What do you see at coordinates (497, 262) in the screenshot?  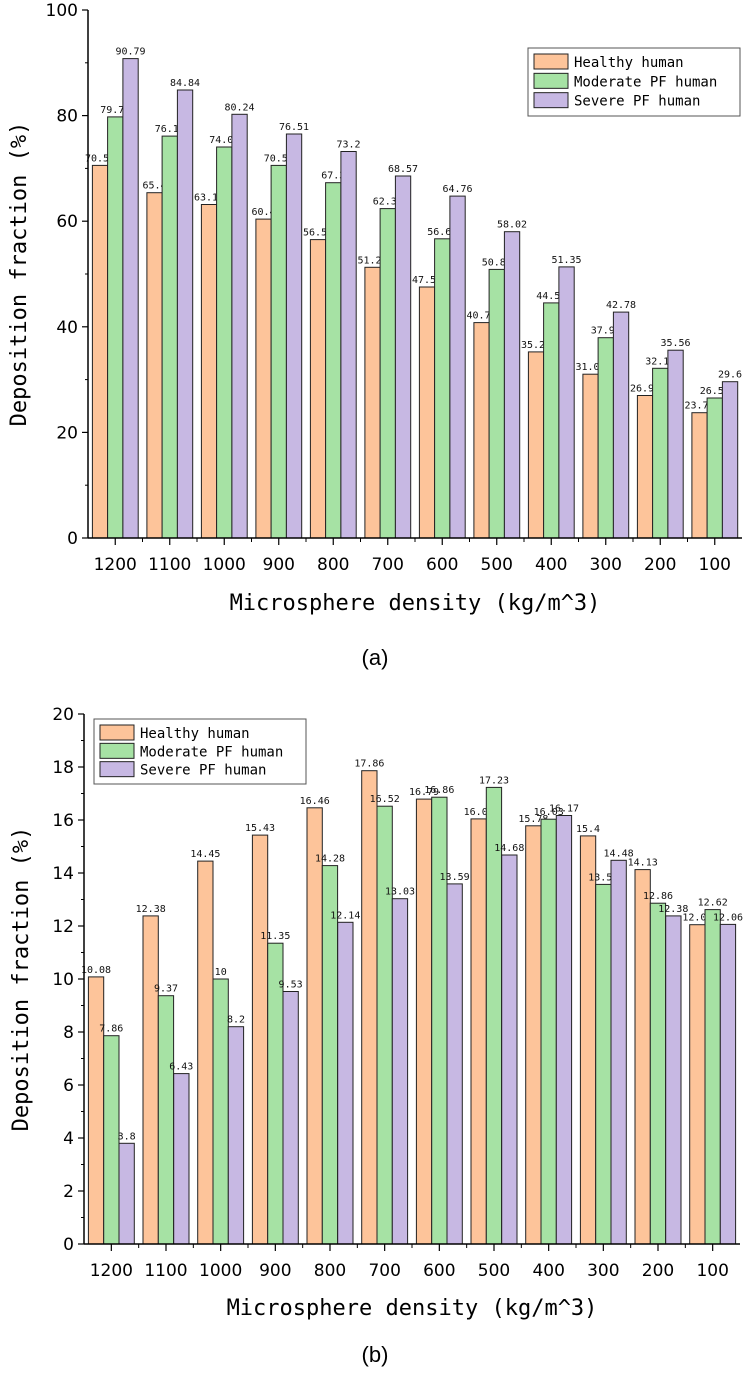 I see `data-label: 50.87` at bounding box center [497, 262].